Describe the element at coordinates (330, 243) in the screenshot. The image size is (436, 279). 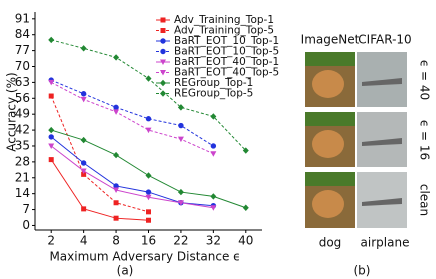
I see `class-label: dog` at that location.